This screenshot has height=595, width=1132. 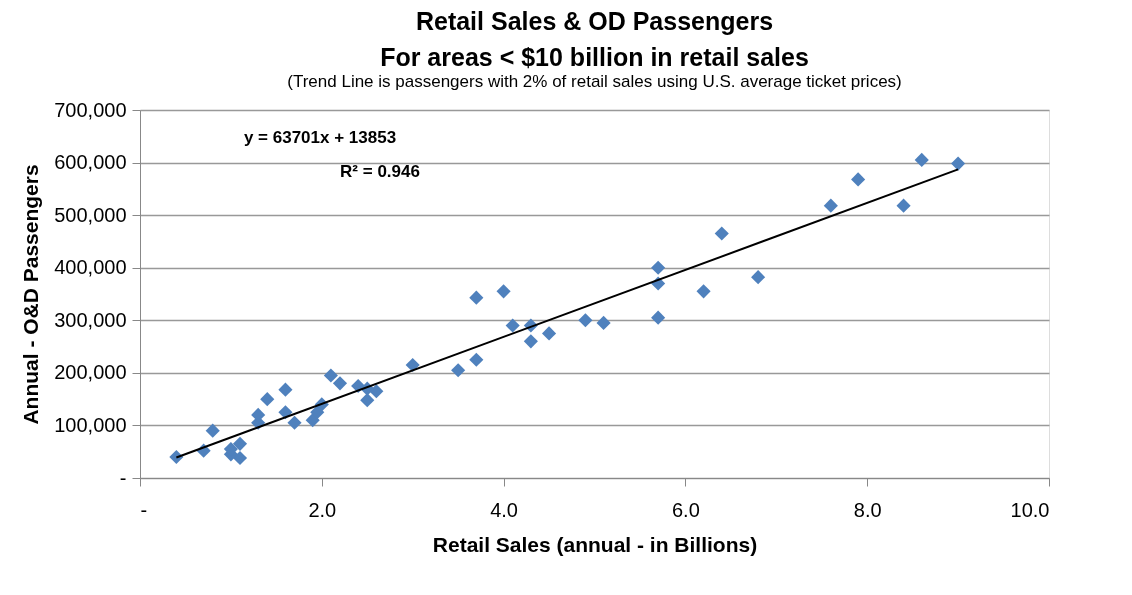 I want to click on x-axis-title: Retail Sales (annual - in Billions), so click(x=595, y=544).